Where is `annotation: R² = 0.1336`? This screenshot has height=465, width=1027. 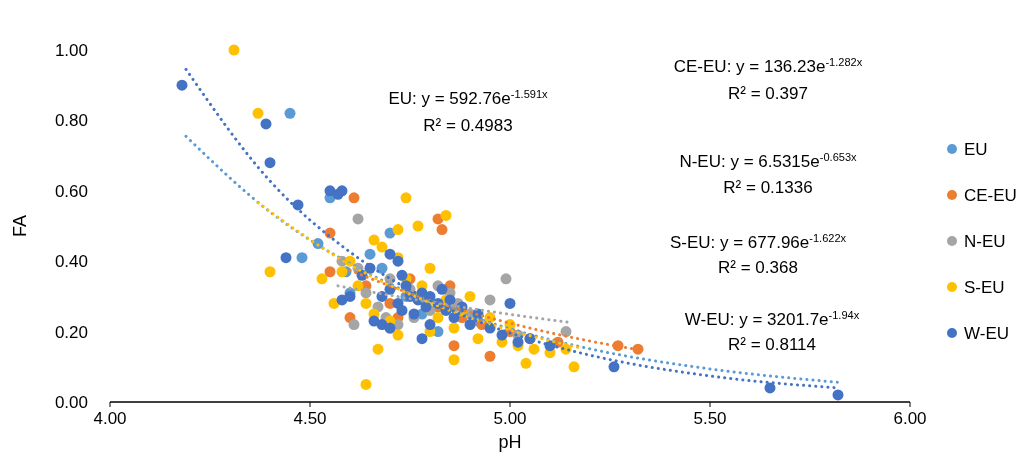
annotation: R² = 0.1336 is located at coordinates (768, 187).